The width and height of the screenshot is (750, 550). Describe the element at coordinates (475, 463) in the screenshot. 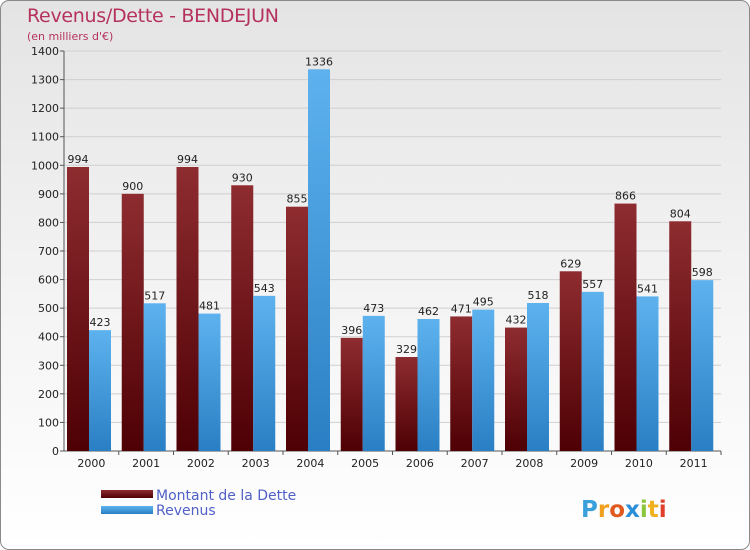

I see `x-tick-label: 2007` at that location.